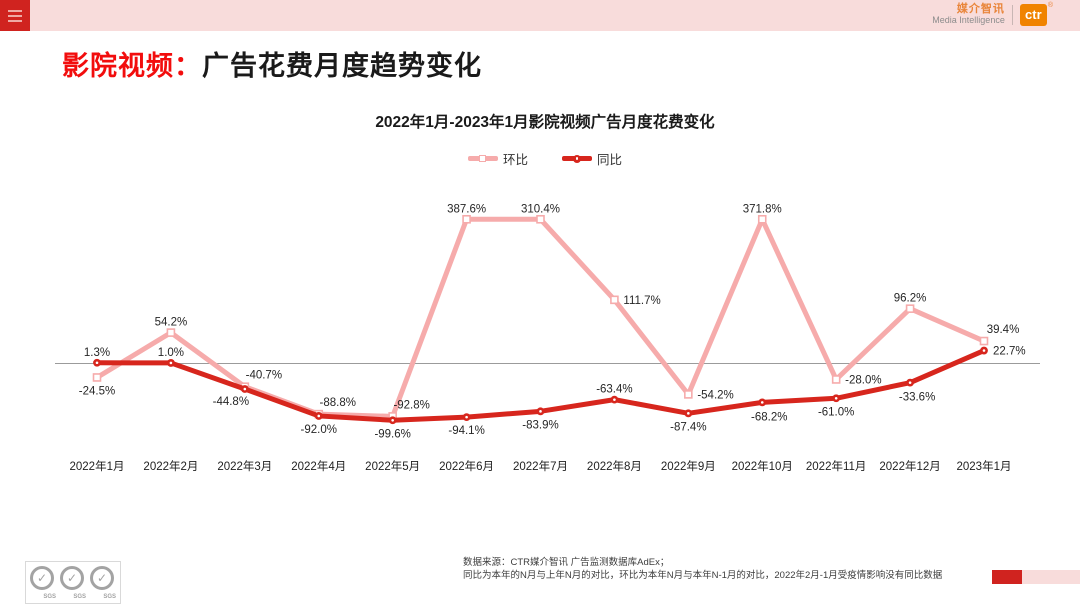  What do you see at coordinates (97, 466) in the screenshot?
I see `x-axis-label: 2022年1月` at bounding box center [97, 466].